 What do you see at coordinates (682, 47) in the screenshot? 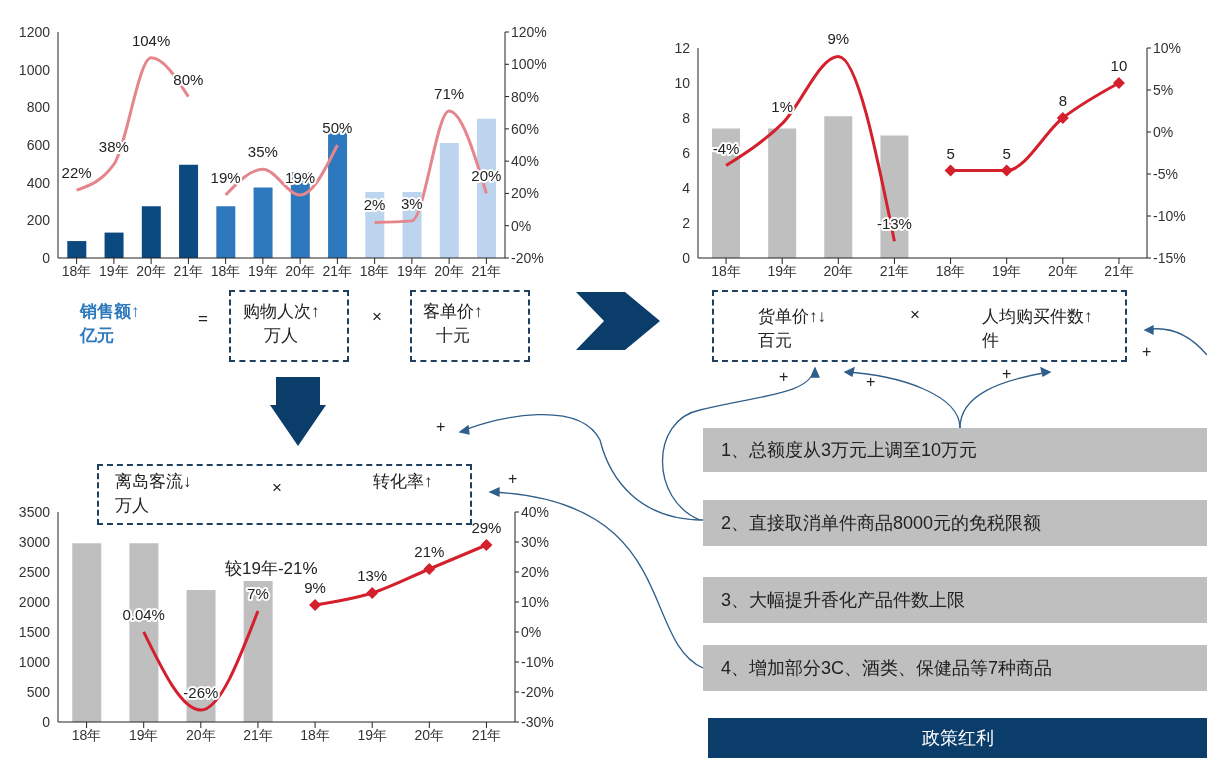
I see `y-tick-label: 12` at bounding box center [682, 47].